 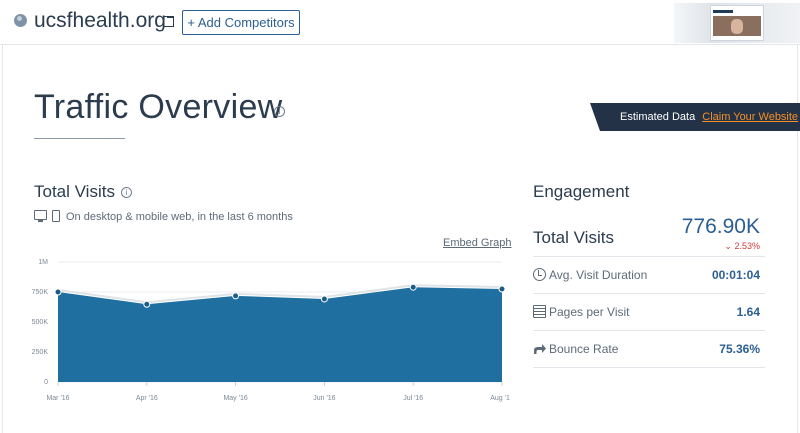 What do you see at coordinates (649, 312) in the screenshot?
I see `engagement-row-pages-per-visit: Pages per Visit 1.64` at bounding box center [649, 312].